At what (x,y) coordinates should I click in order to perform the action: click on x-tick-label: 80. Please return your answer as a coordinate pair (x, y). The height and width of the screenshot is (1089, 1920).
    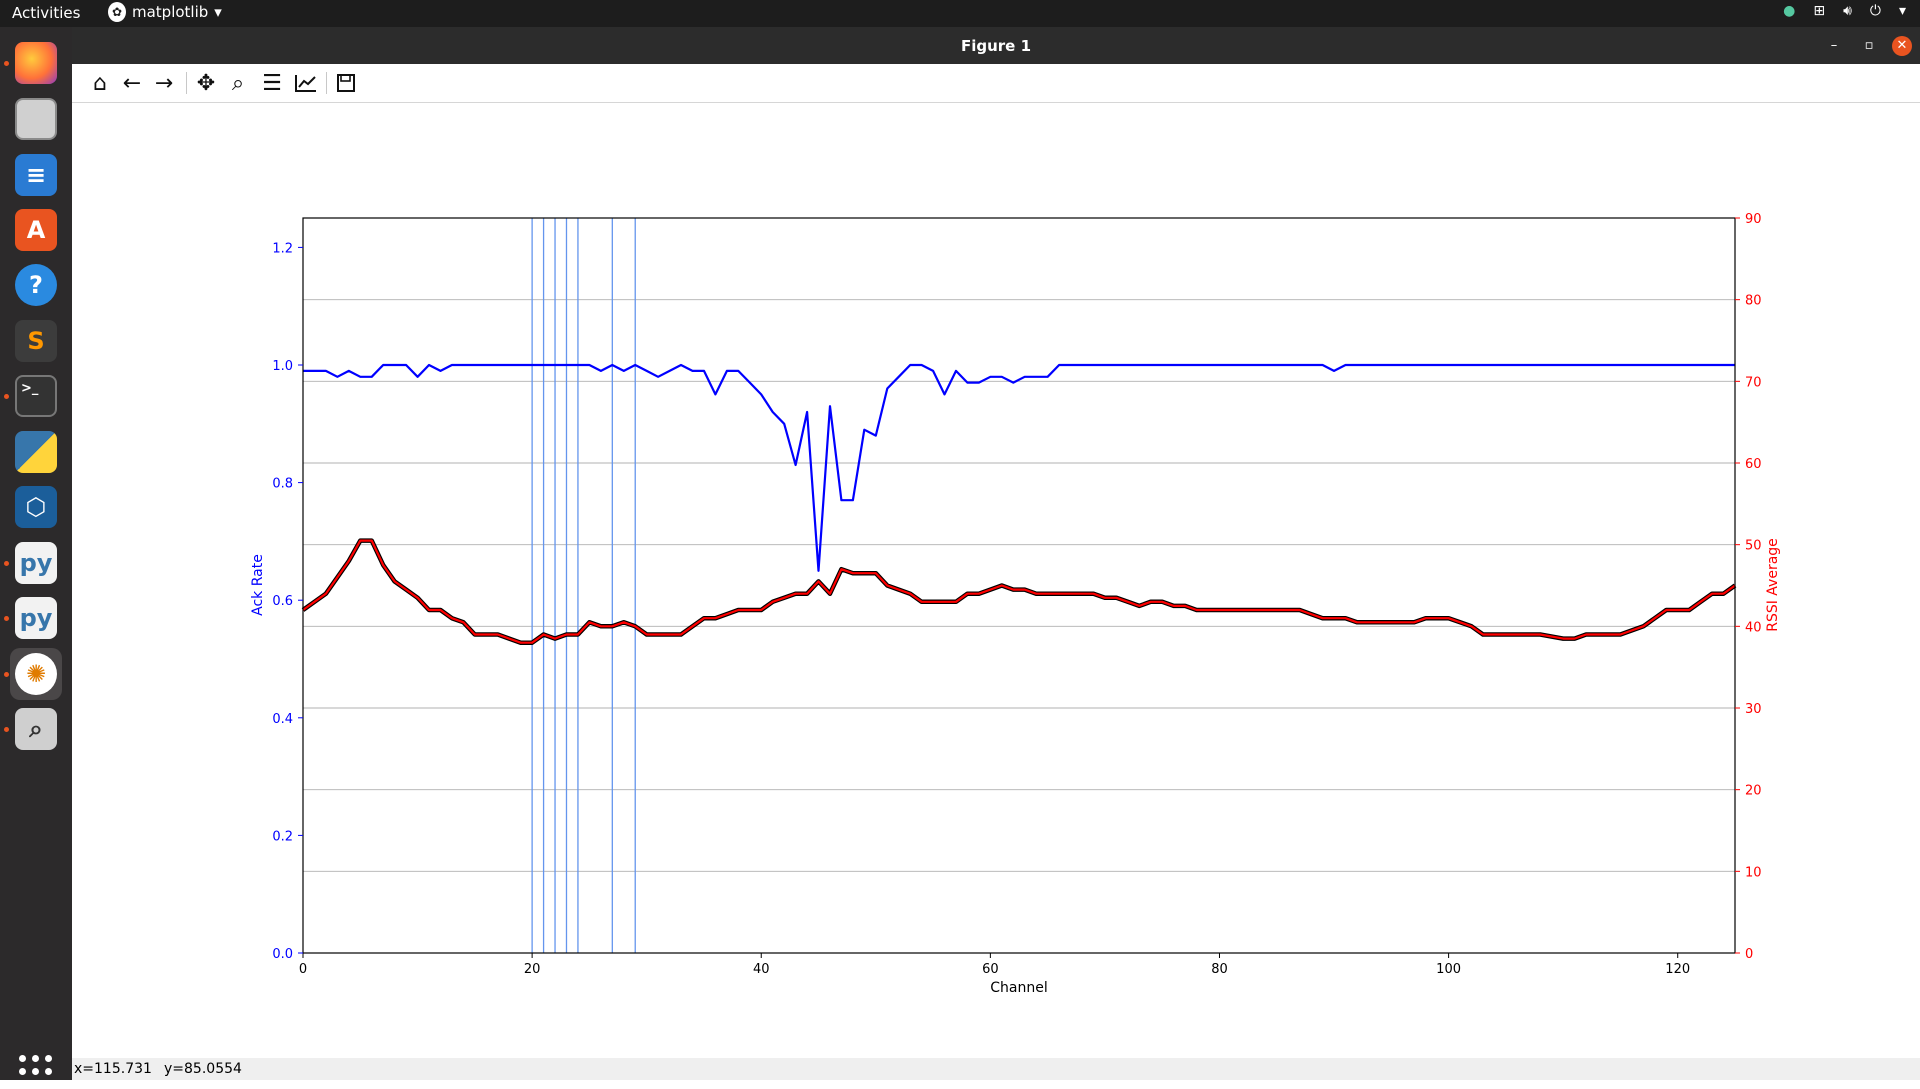
    Looking at the image, I should click on (1219, 969).